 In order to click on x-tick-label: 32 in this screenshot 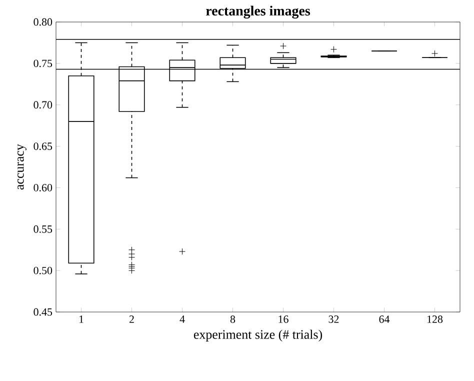, I will do `click(333, 319)`.